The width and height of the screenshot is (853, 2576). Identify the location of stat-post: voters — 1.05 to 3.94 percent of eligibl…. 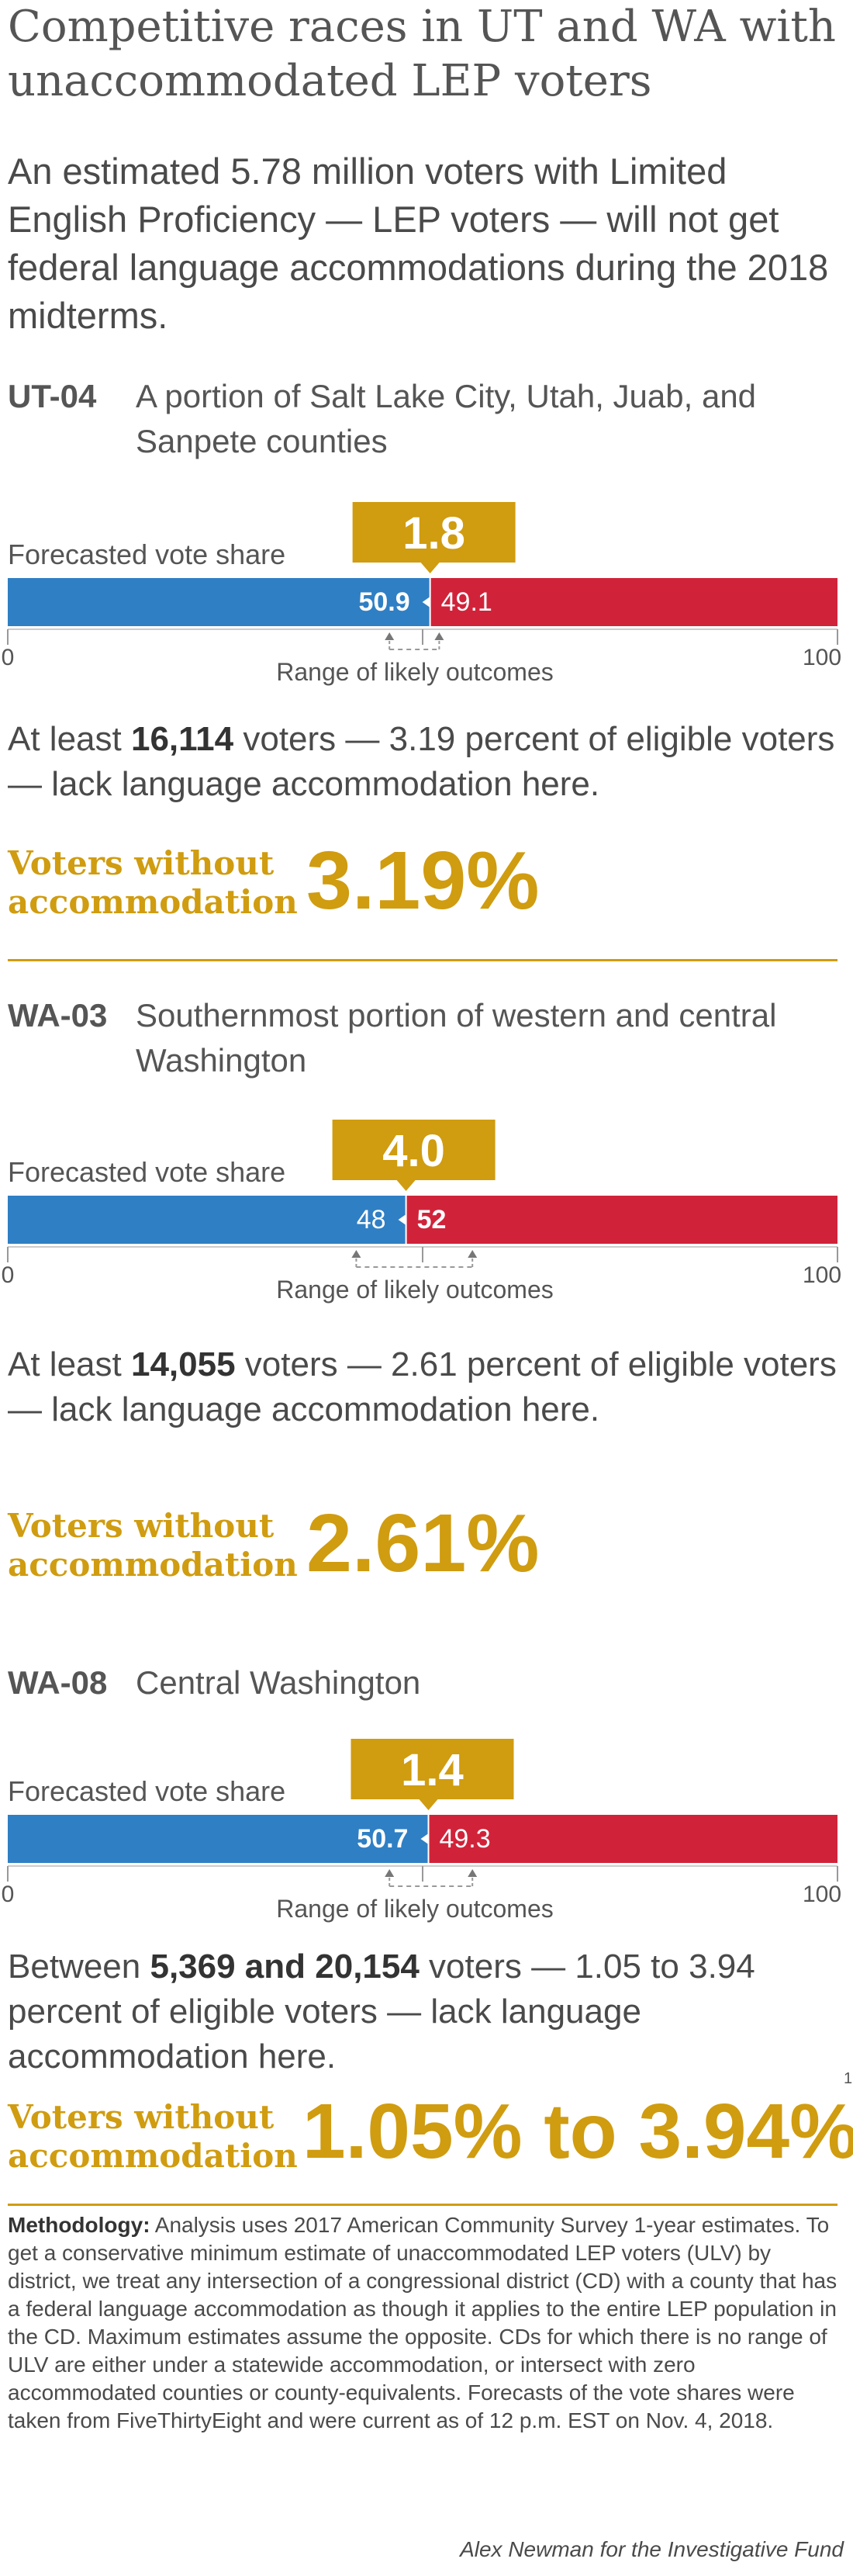
(381, 2012).